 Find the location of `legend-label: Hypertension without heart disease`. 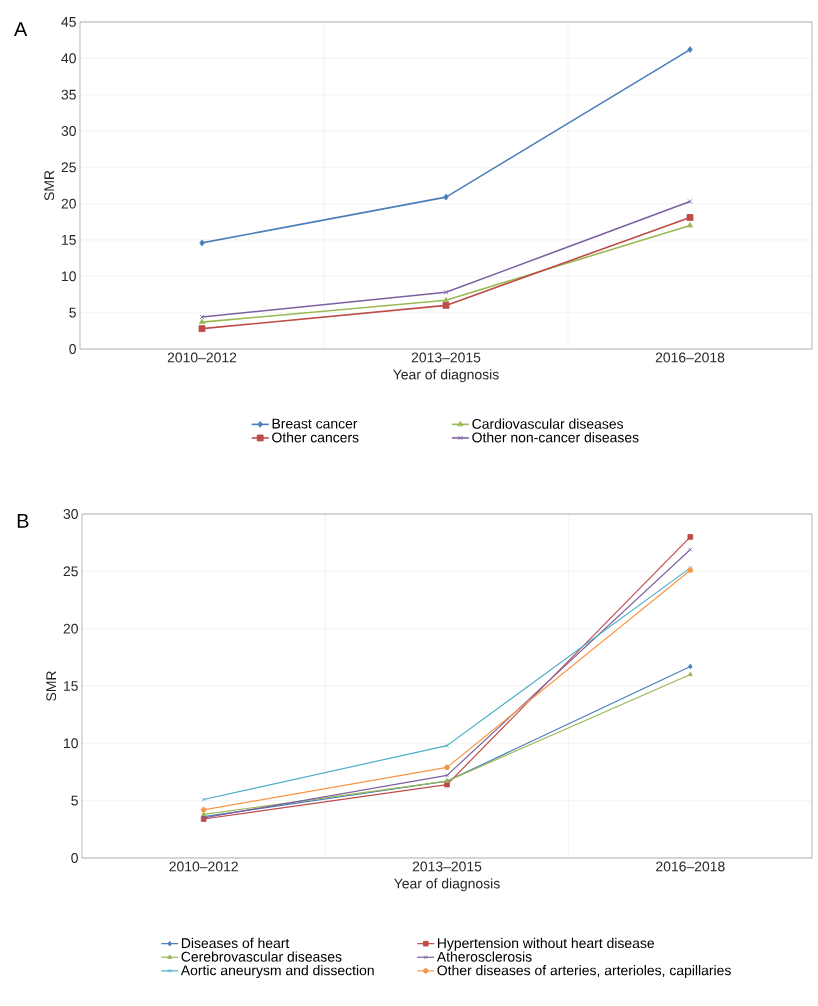

legend-label: Hypertension without heart disease is located at coordinates (546, 944).